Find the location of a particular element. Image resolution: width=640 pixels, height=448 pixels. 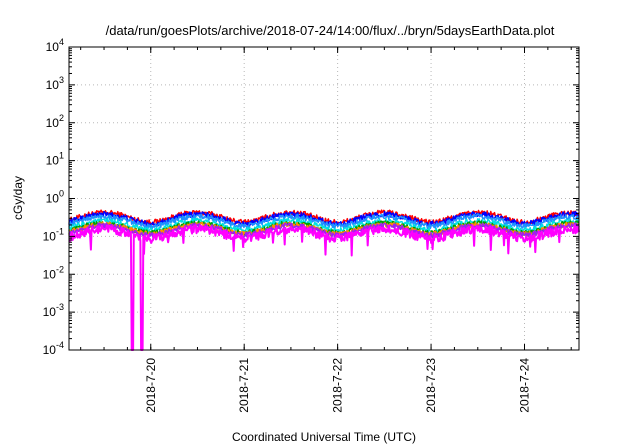

y-tick-exponent: -1 is located at coordinates (60, 231).